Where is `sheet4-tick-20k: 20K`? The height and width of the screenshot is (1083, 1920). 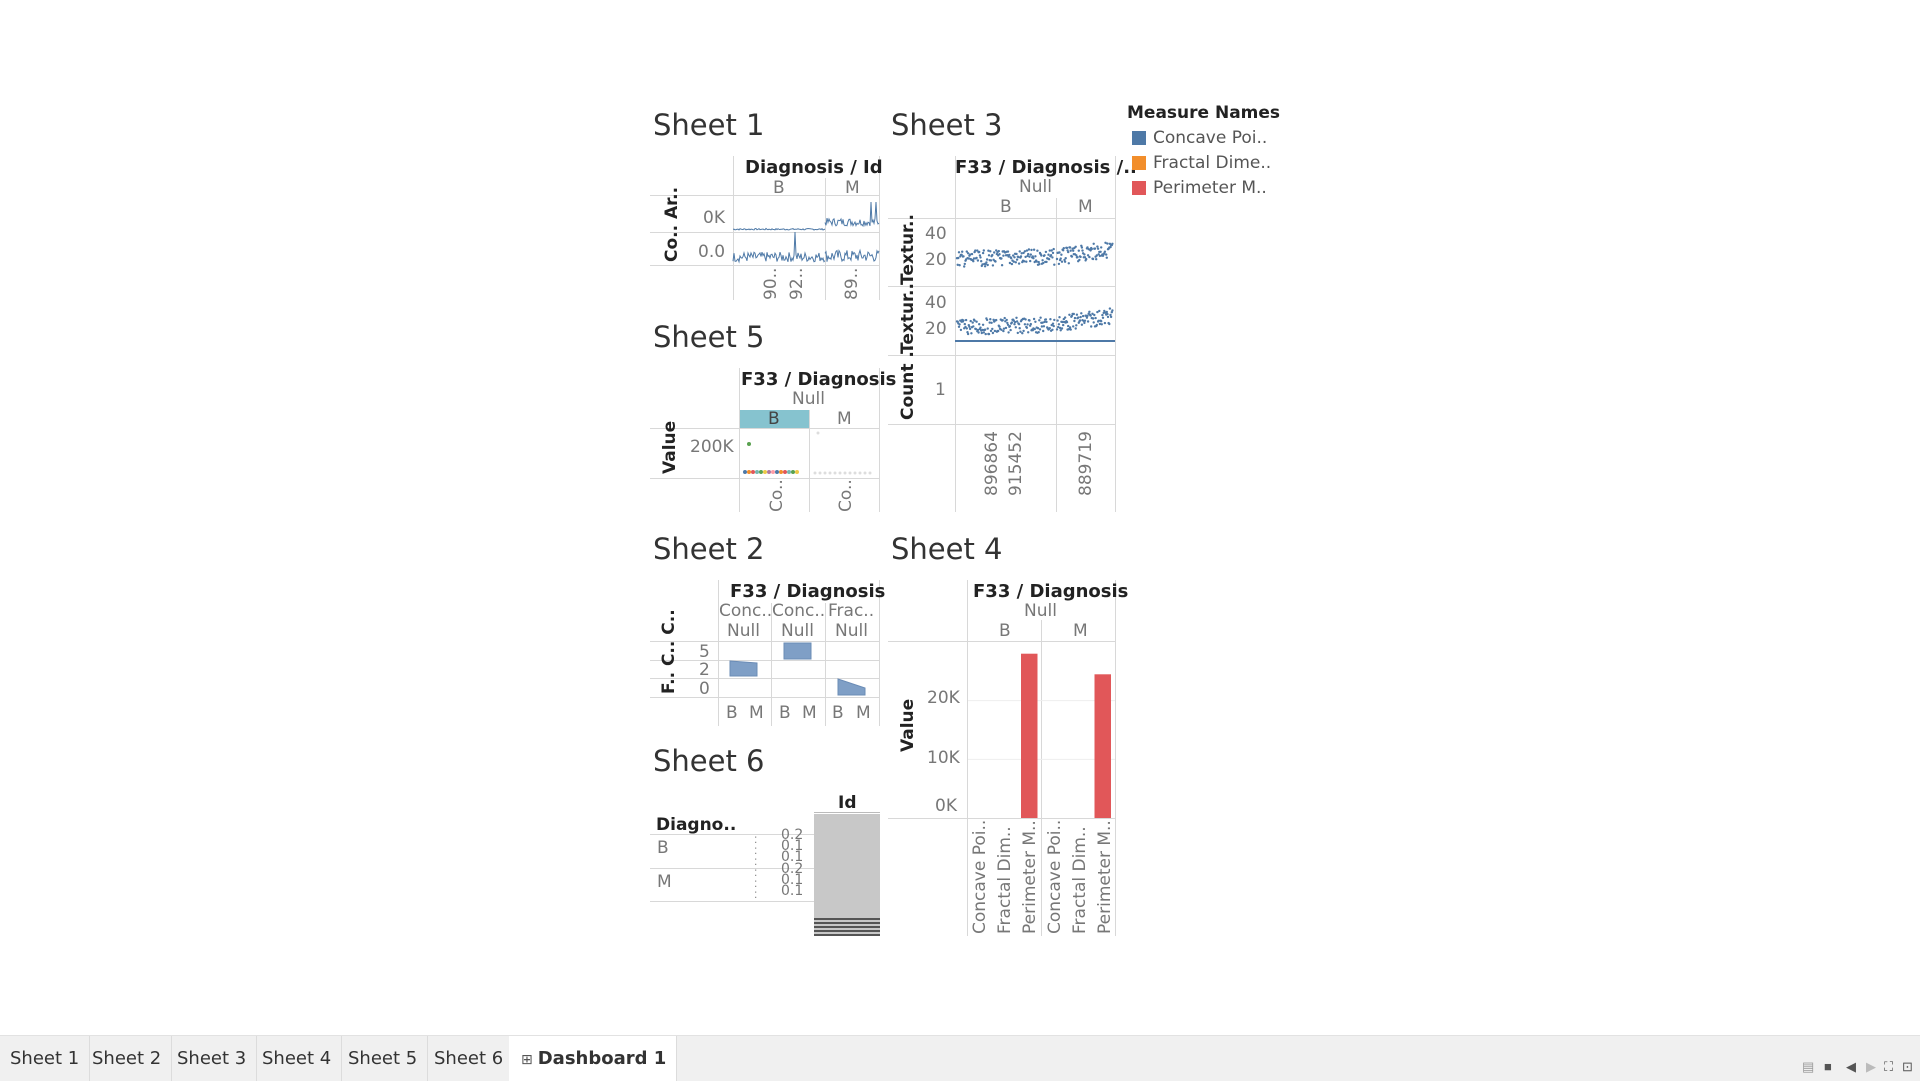
sheet4-tick-20k: 20K is located at coordinates (943, 698).